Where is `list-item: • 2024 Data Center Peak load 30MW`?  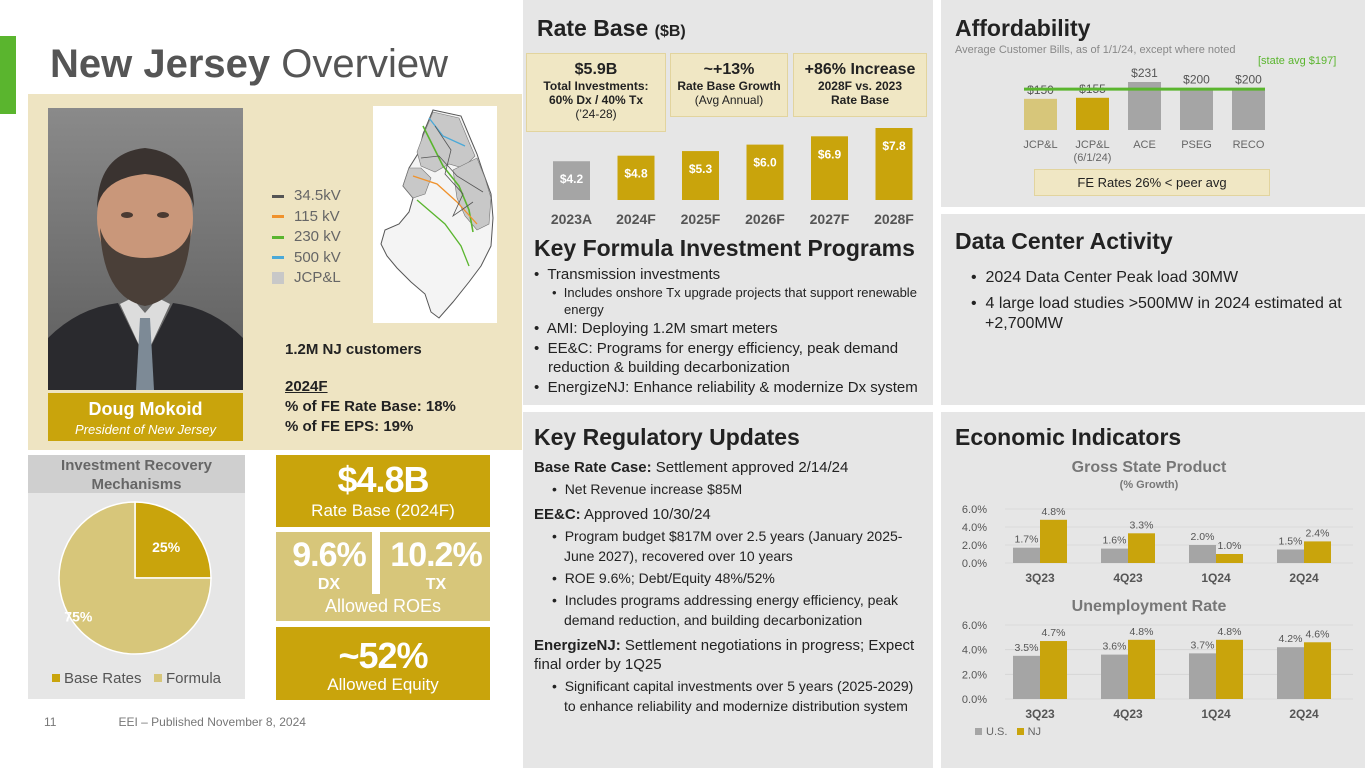
list-item: • 2024 Data Center Peak load 30MW is located at coordinates (1105, 277).